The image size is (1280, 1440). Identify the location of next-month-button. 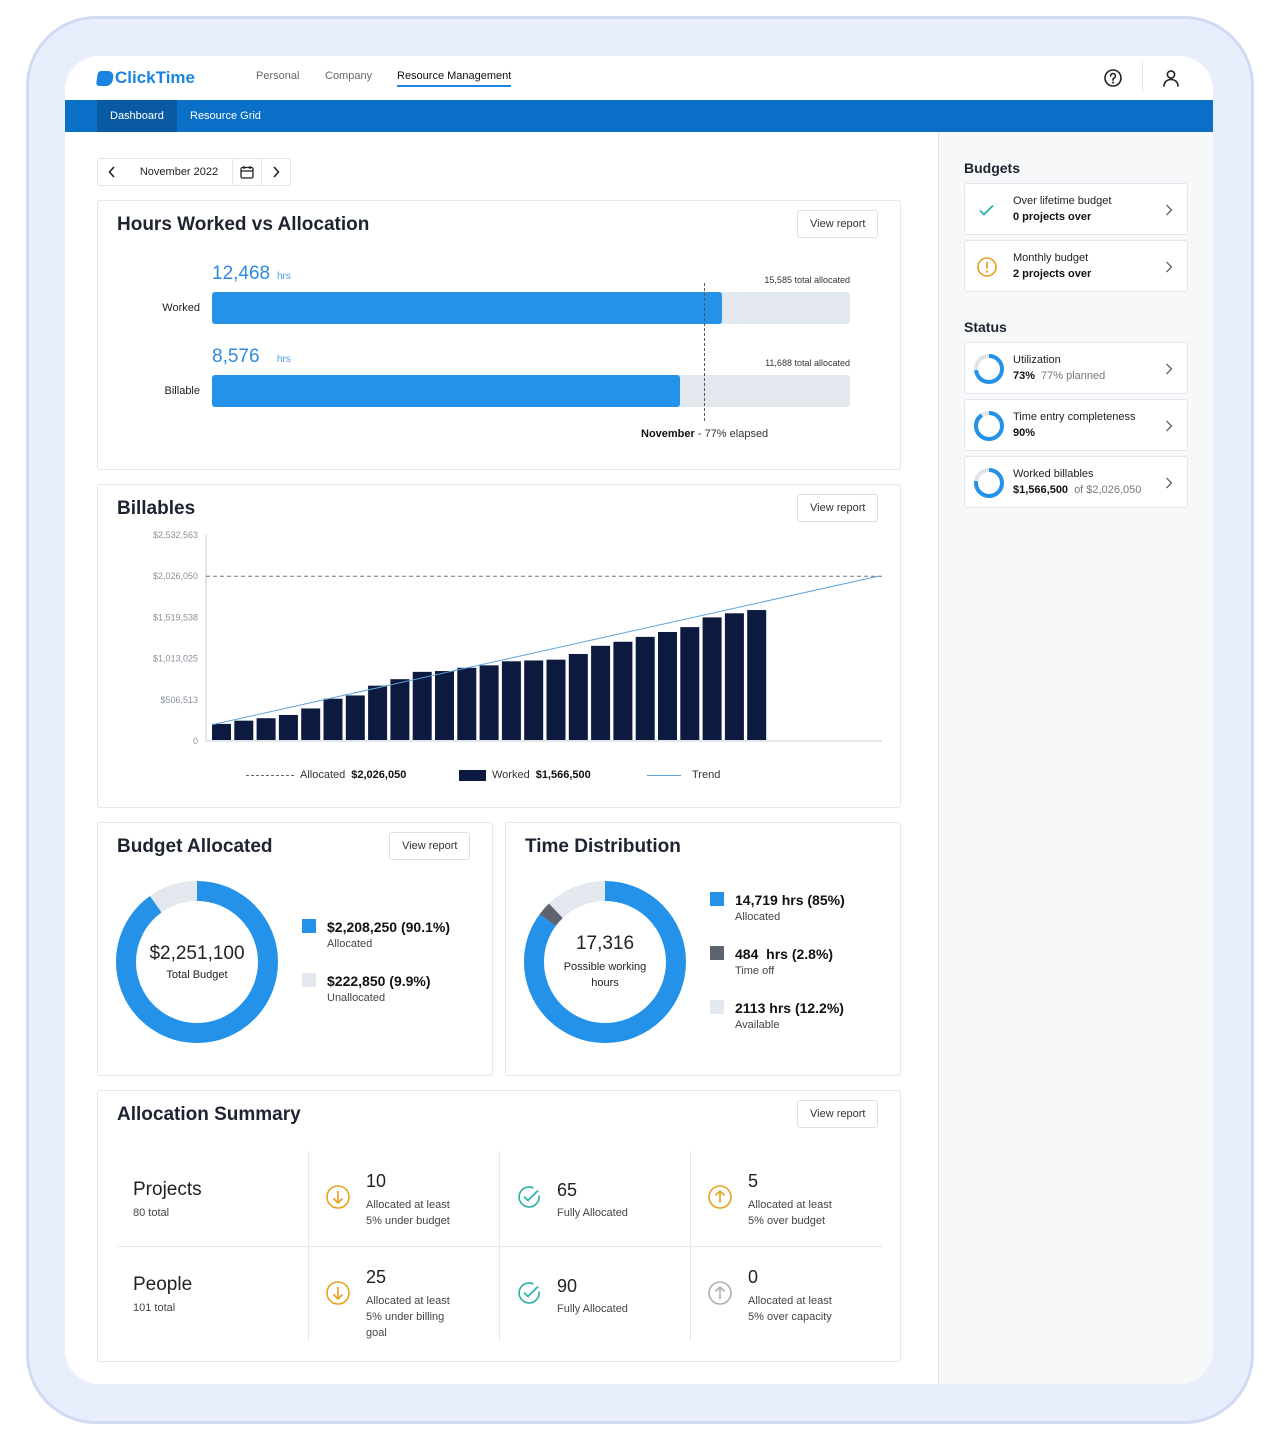
(276, 172).